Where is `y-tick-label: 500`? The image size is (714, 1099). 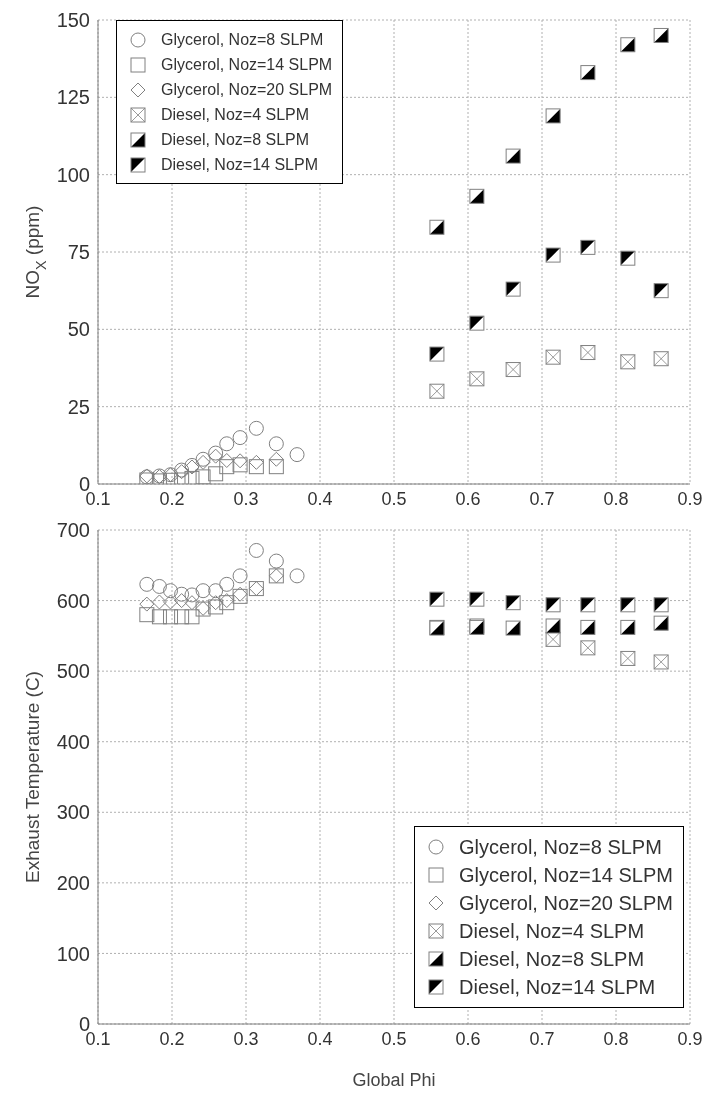
y-tick-label: 500 is located at coordinates (73, 671).